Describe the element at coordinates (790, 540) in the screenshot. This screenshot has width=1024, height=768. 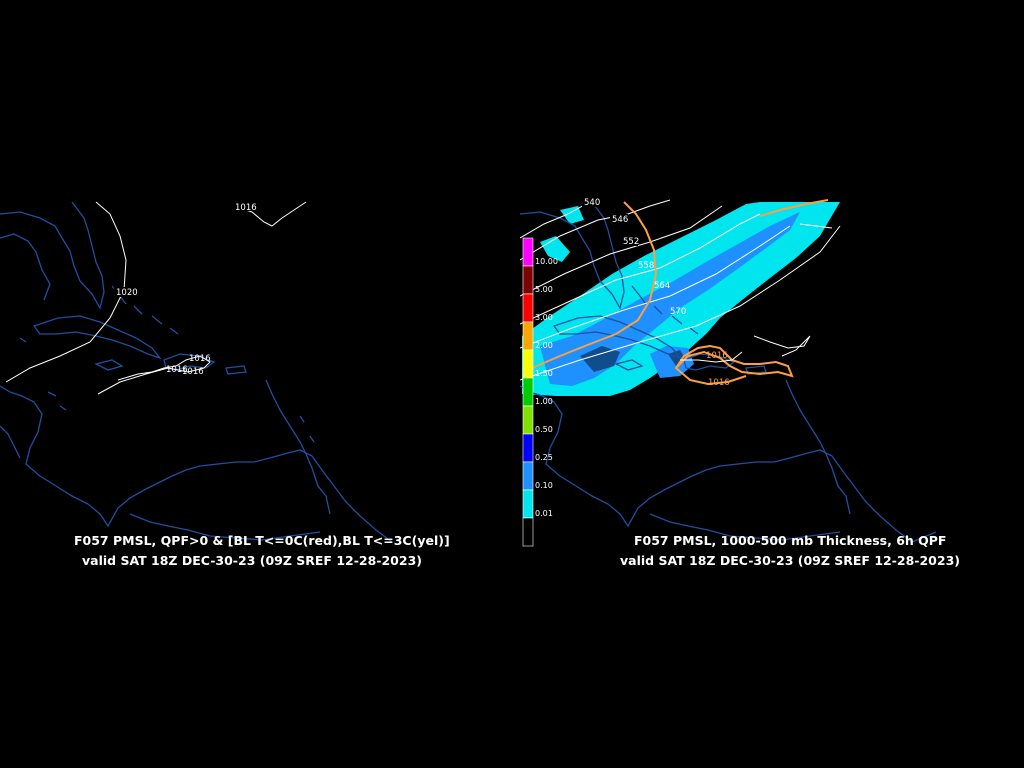
I see `right-panel-title: F057 PMSL, 1000-500 mb Thickness, 6h QPF` at that location.